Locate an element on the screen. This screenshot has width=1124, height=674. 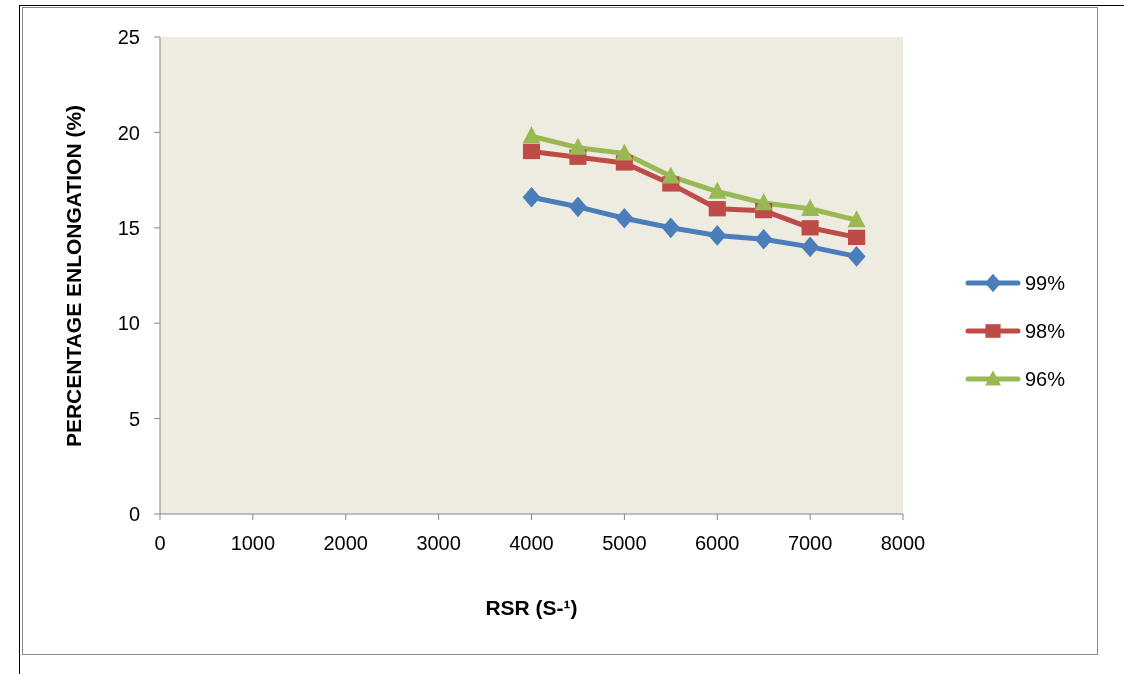
x-tick-label: 7000 is located at coordinates (810, 543).